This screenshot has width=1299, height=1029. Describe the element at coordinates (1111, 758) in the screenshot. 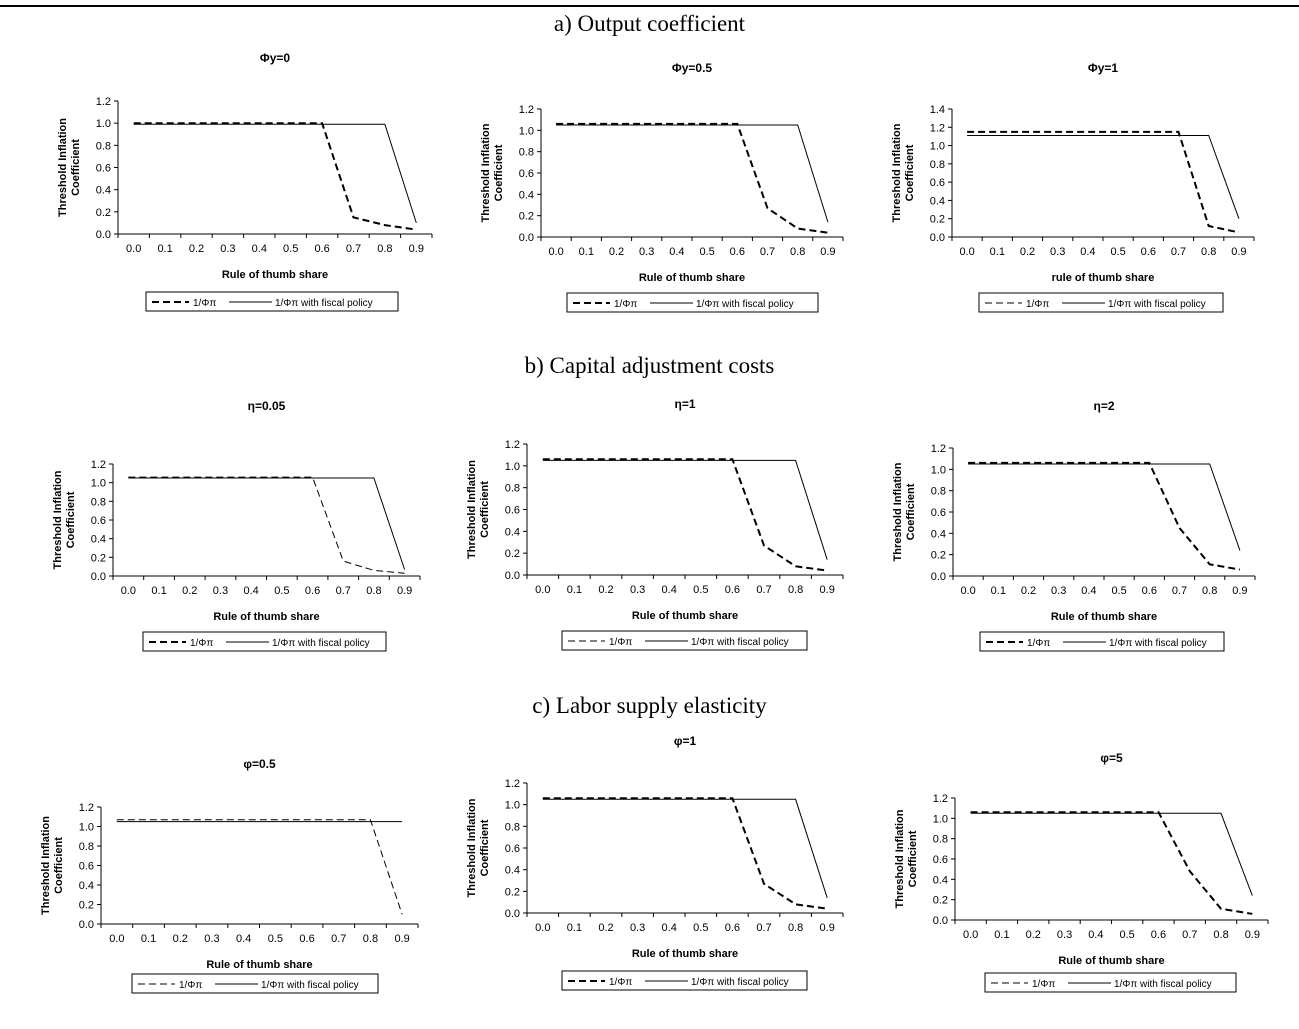

I see `chart-title: φ=5` at that location.